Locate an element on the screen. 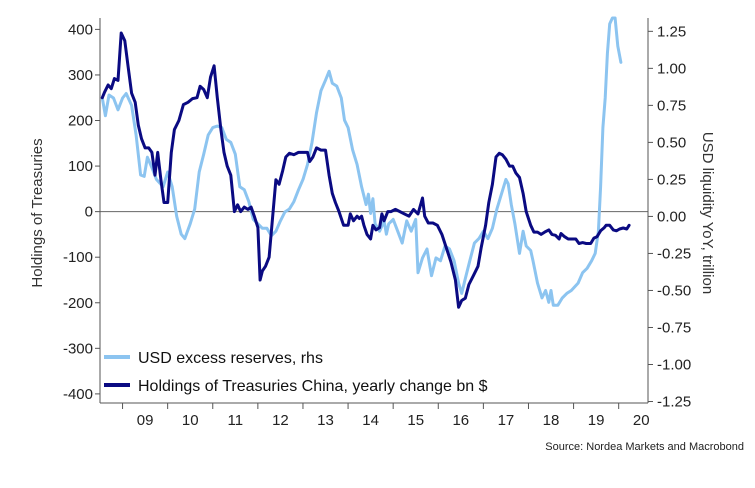 This screenshot has width=755, height=488. x-tick-label: 13 is located at coordinates (325, 420).